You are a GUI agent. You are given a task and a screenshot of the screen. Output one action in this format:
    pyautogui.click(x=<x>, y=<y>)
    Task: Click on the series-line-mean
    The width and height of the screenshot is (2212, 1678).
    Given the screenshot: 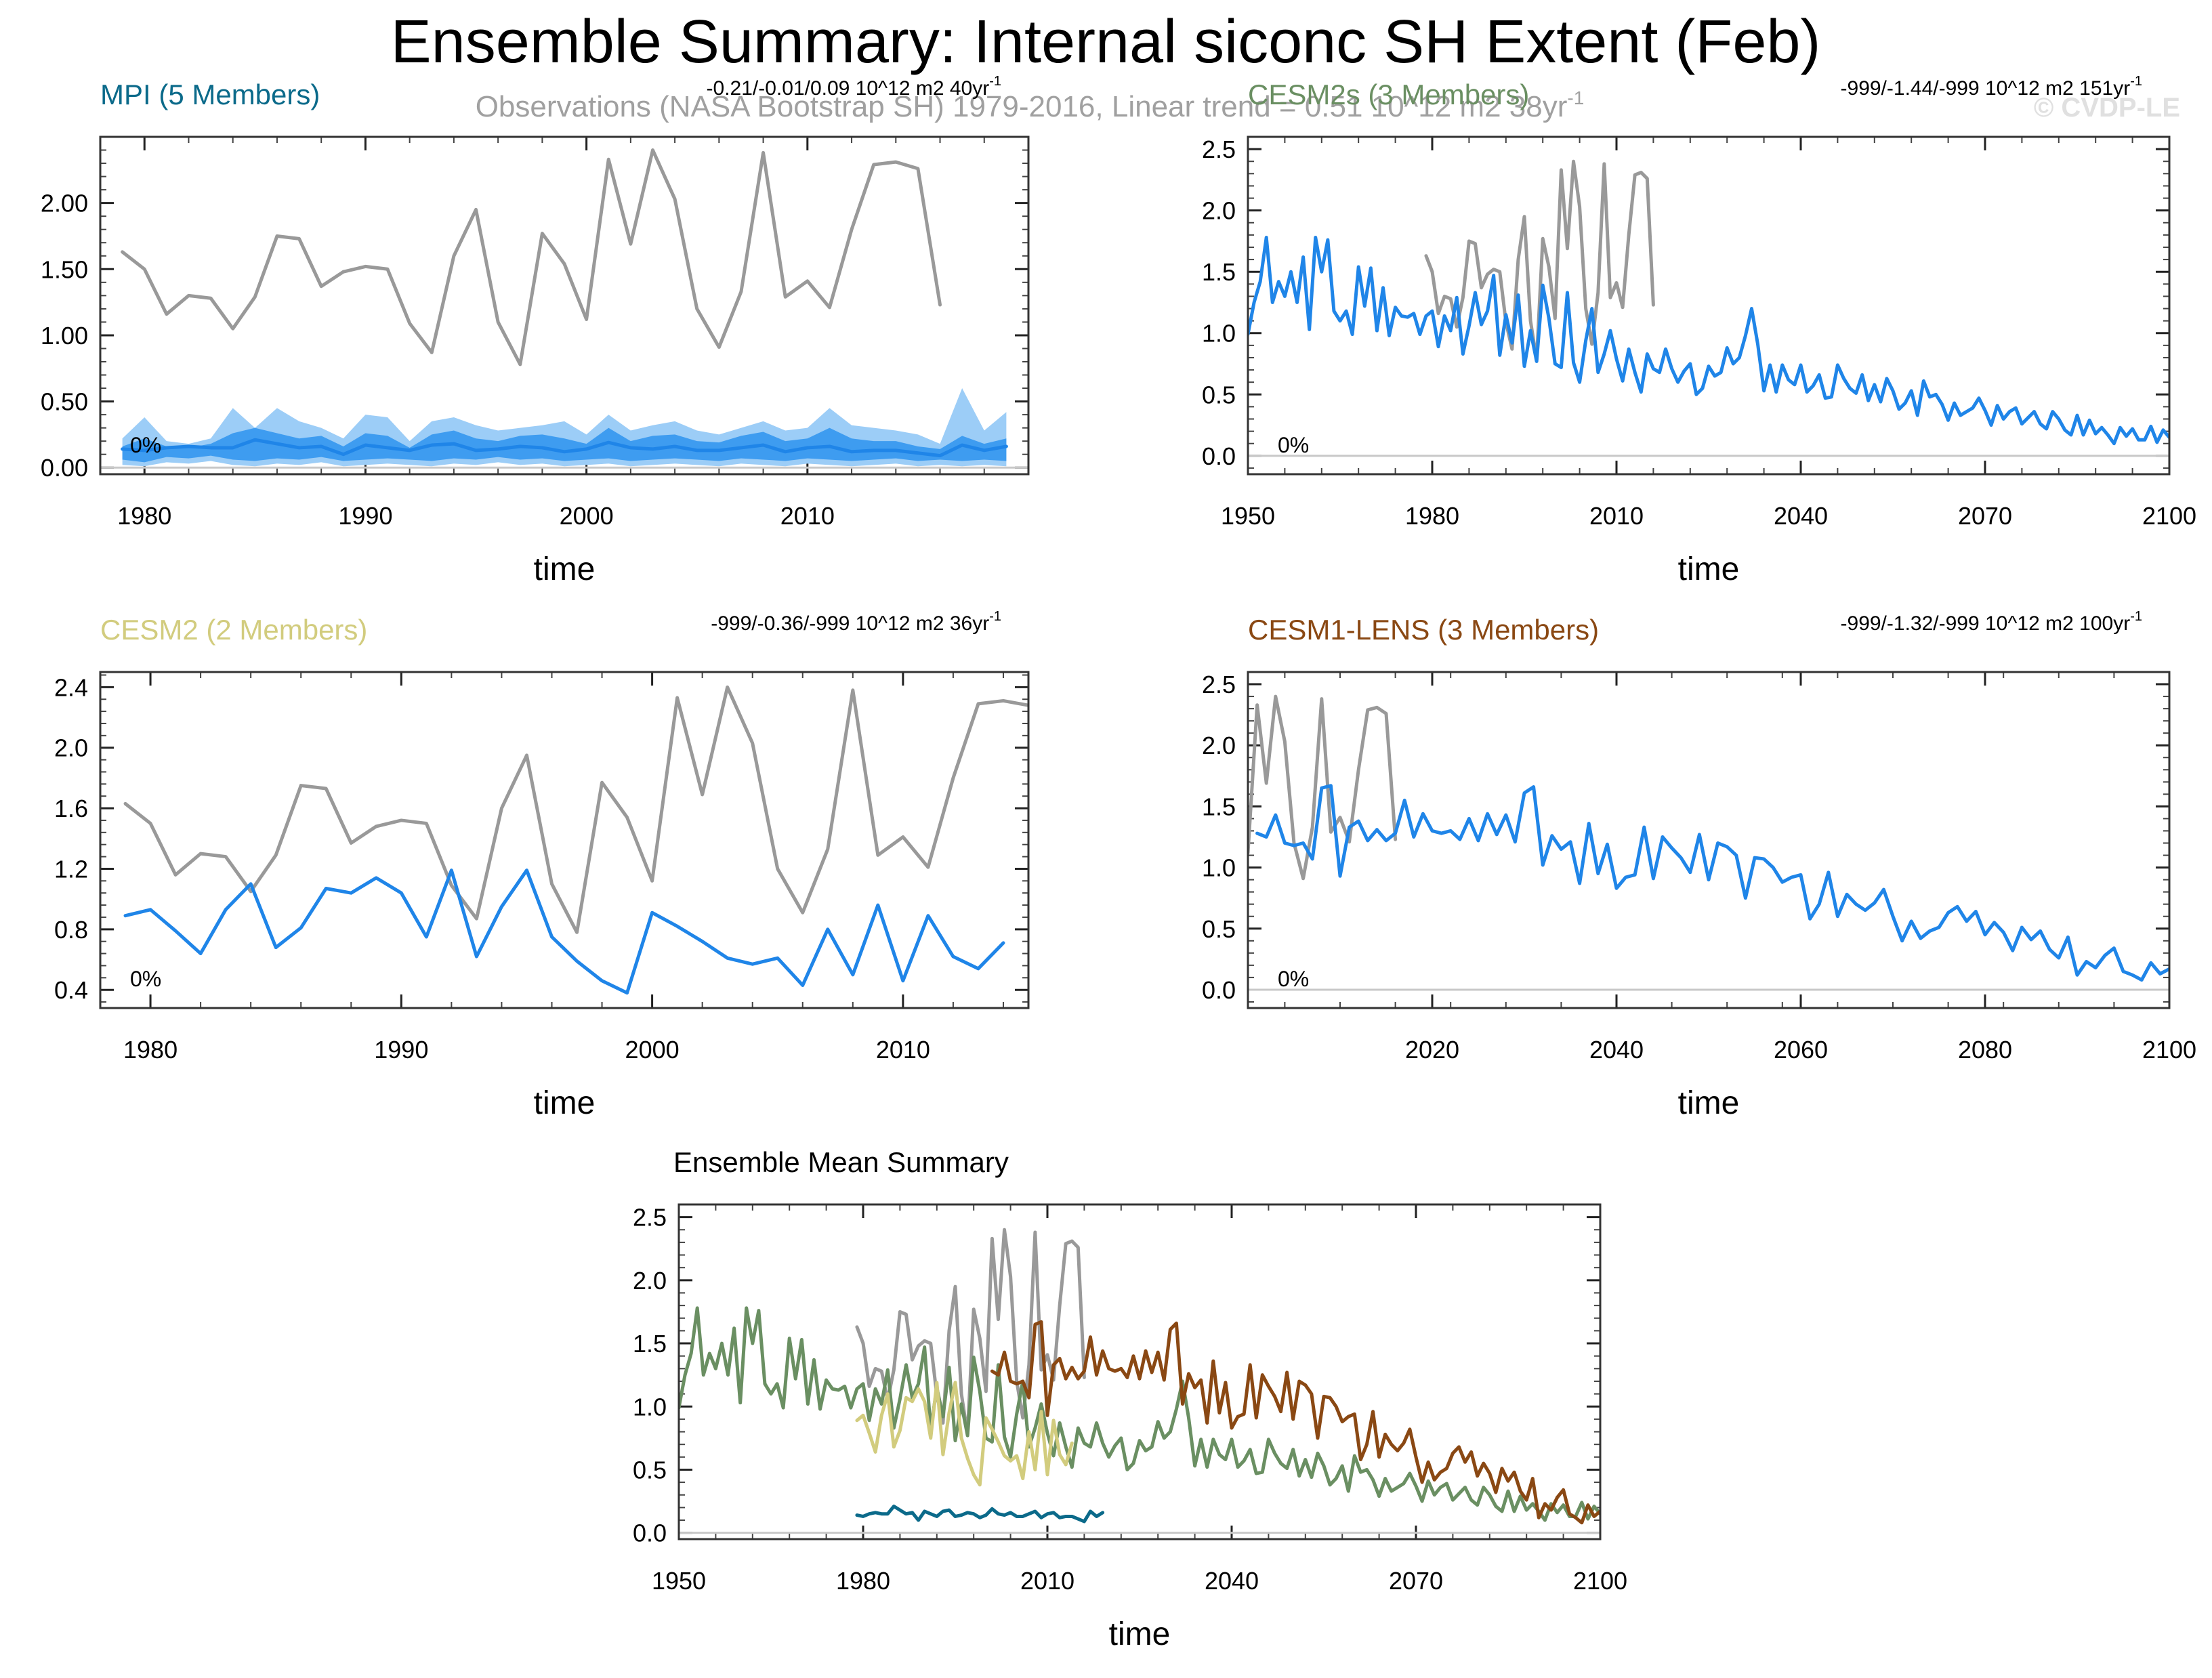 What is the action you would take?
    pyautogui.click(x=564, y=448)
    